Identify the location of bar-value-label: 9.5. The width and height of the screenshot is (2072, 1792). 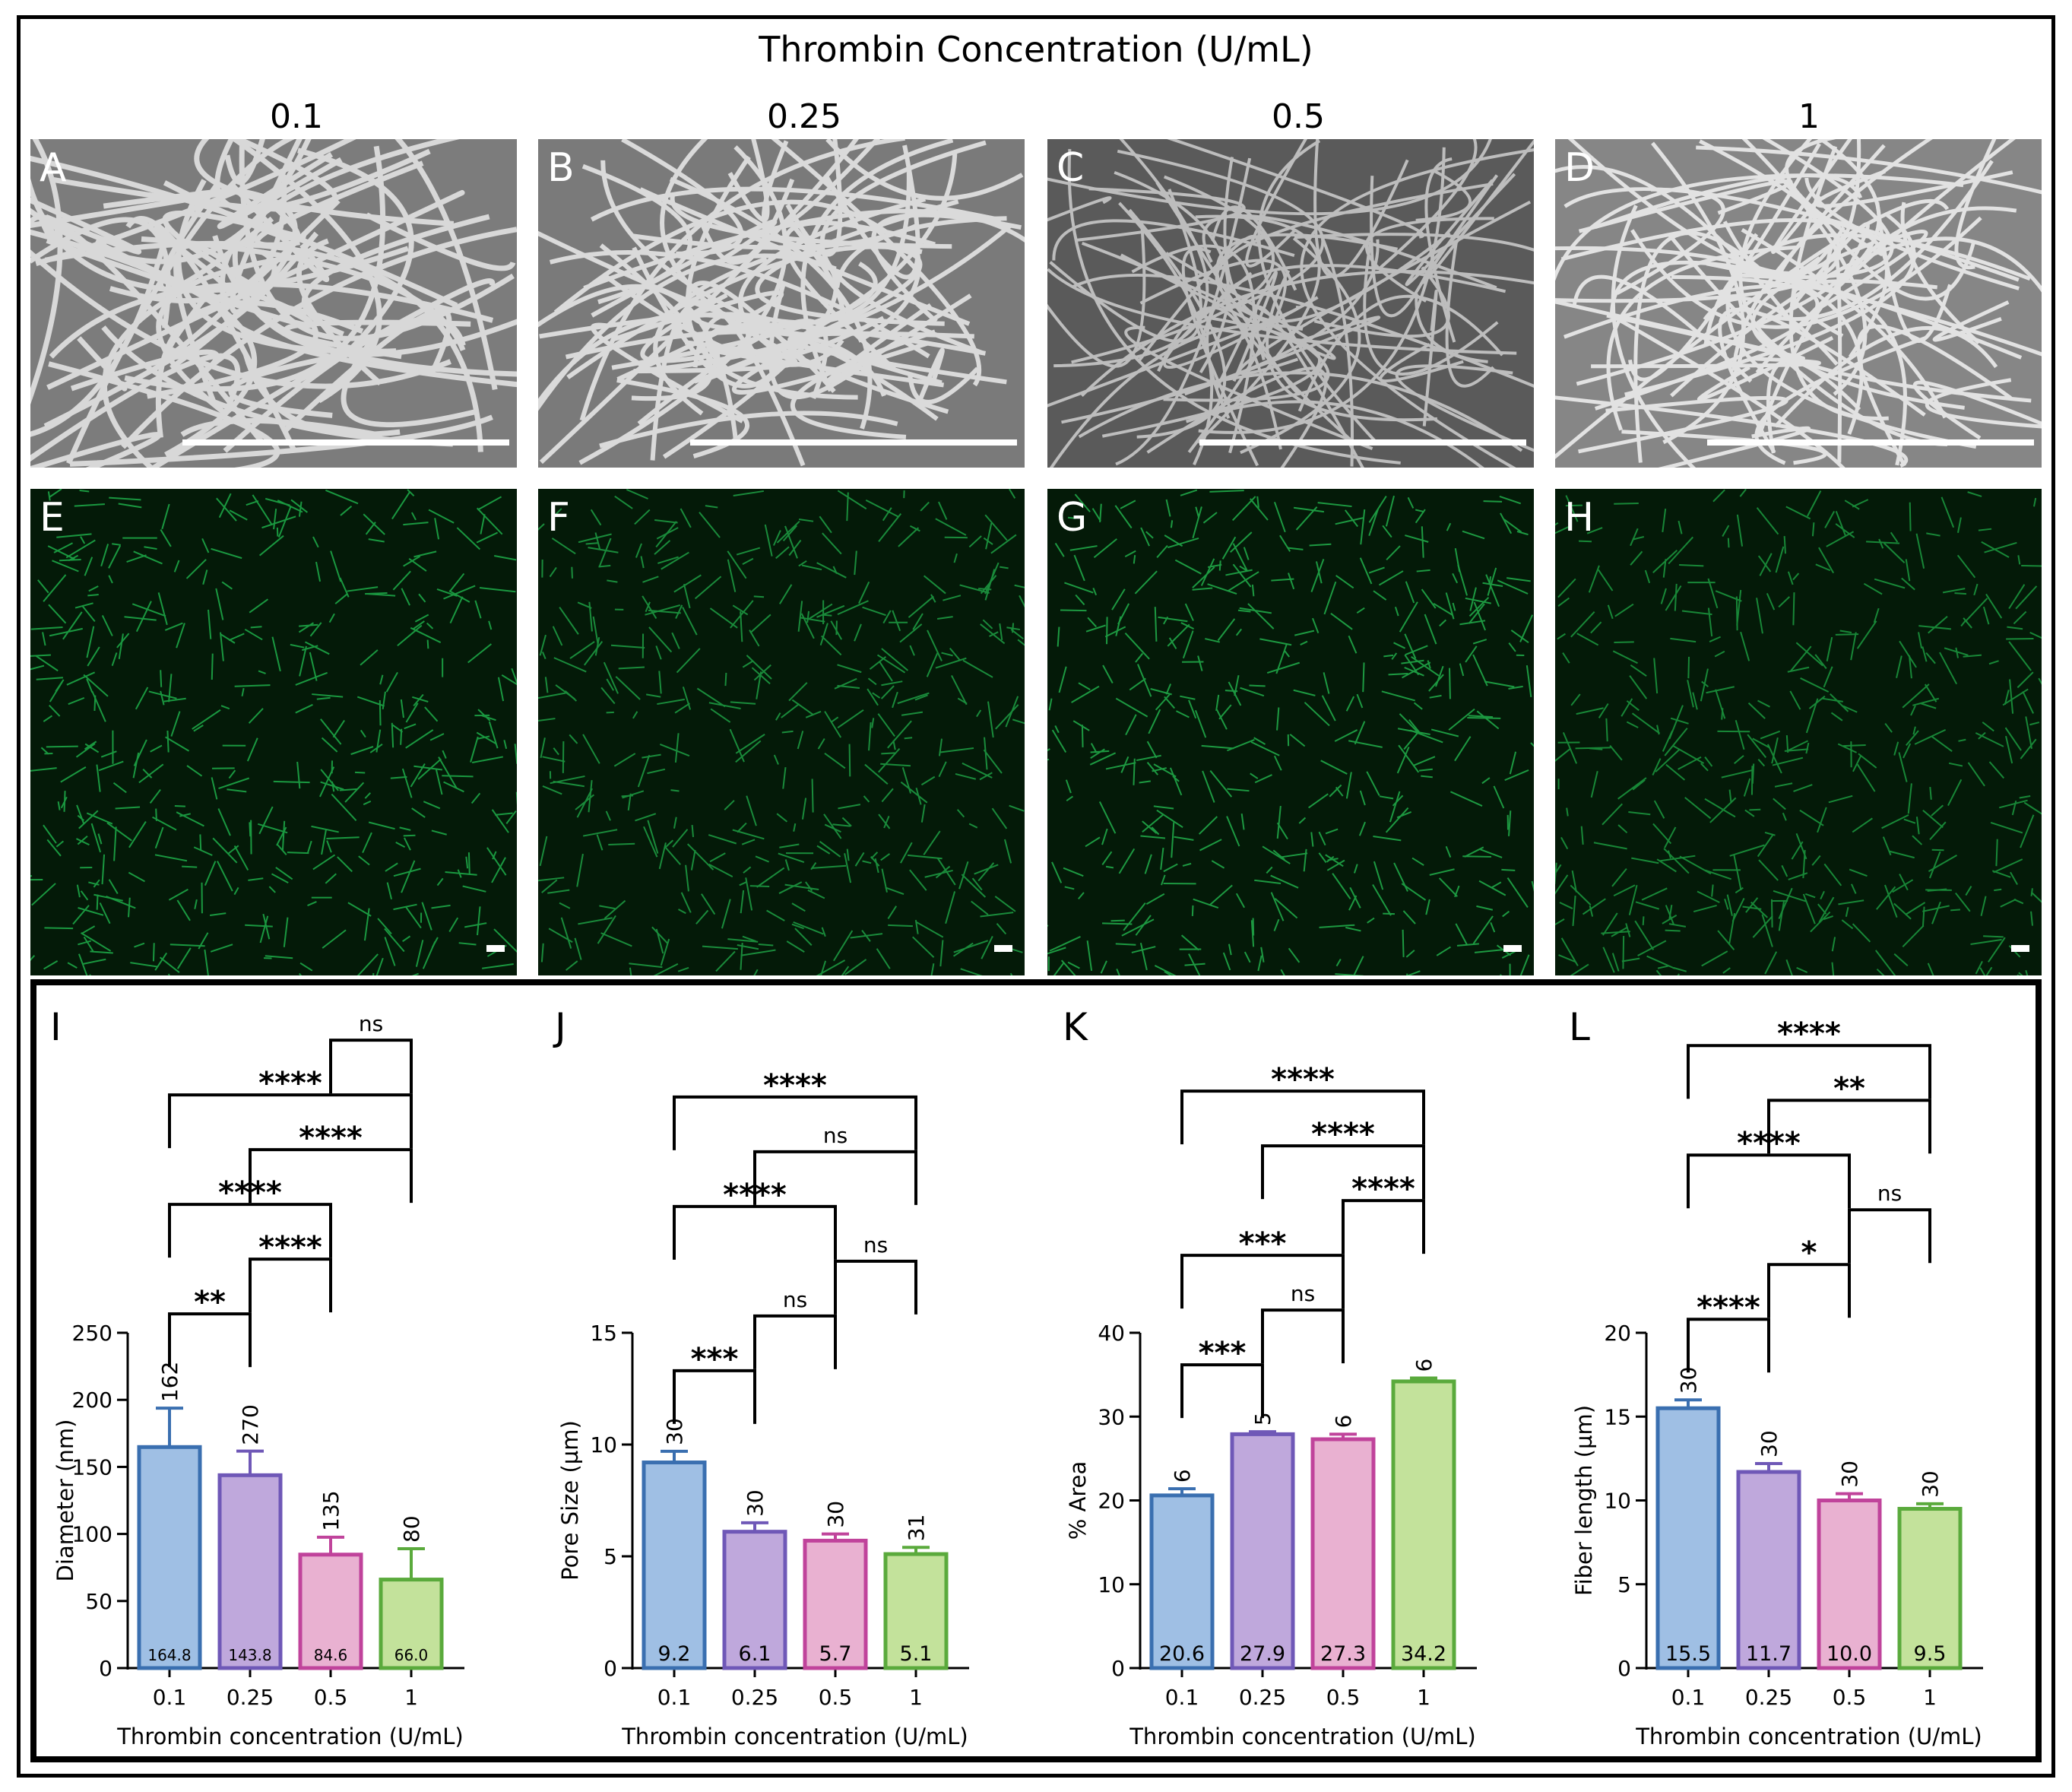
(1930, 1654).